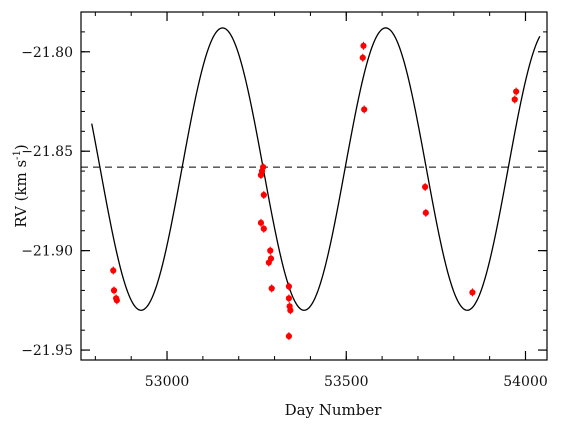 The height and width of the screenshot is (439, 562). Describe the element at coordinates (525, 382) in the screenshot. I see `x-tick-label: 54000` at that location.